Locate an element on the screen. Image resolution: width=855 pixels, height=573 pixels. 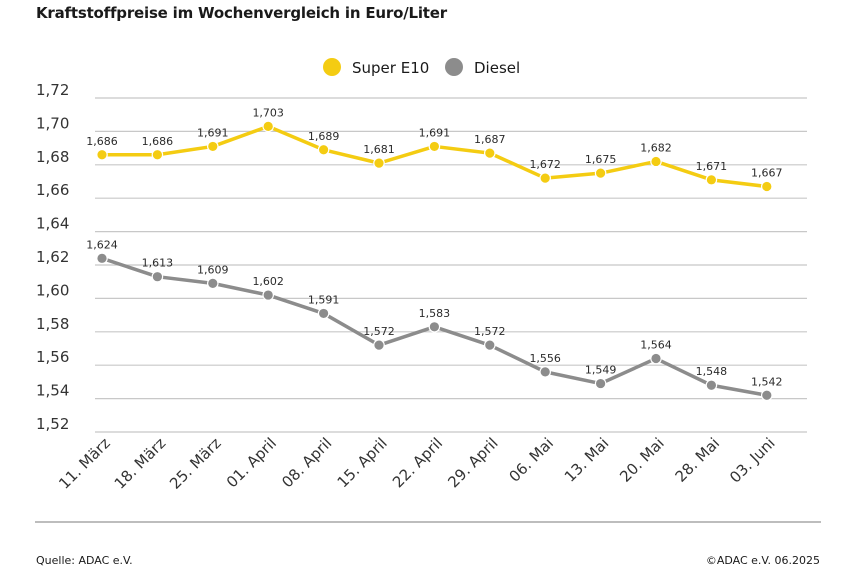
data-label: 1,591 is located at coordinates (324, 299).